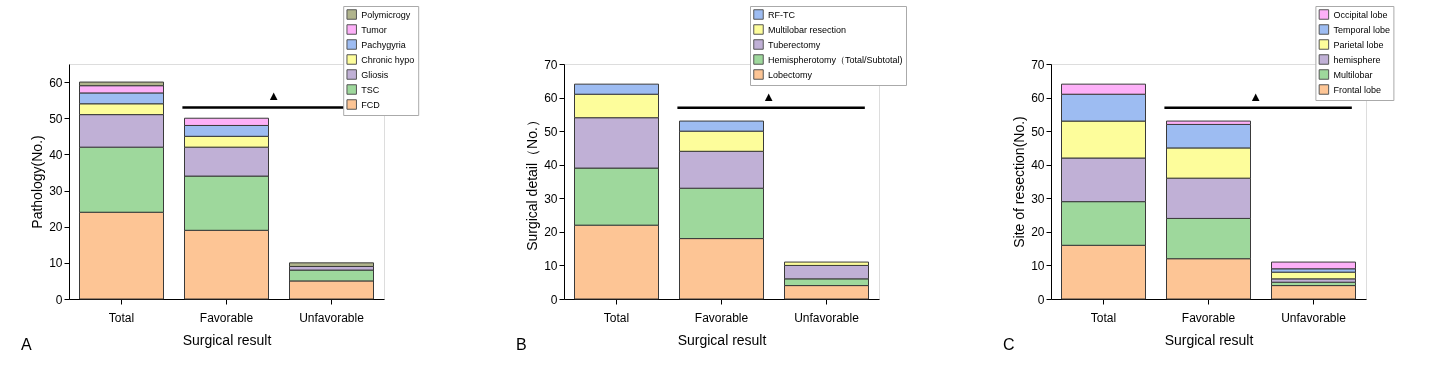 The image size is (1455, 388). I want to click on legend-label: Tuberectomy, so click(794, 44).